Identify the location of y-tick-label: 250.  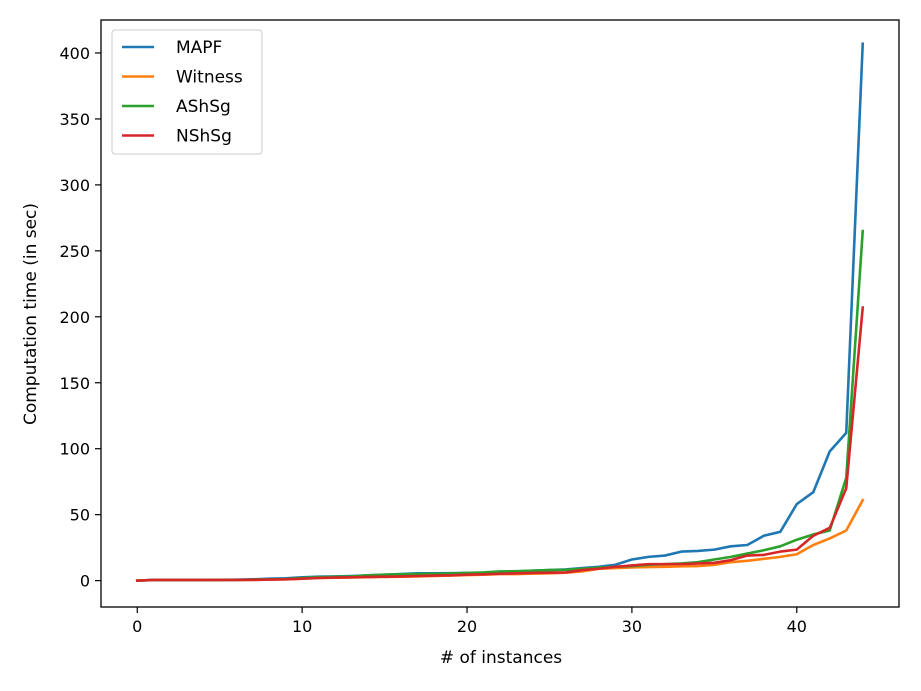
(74, 251).